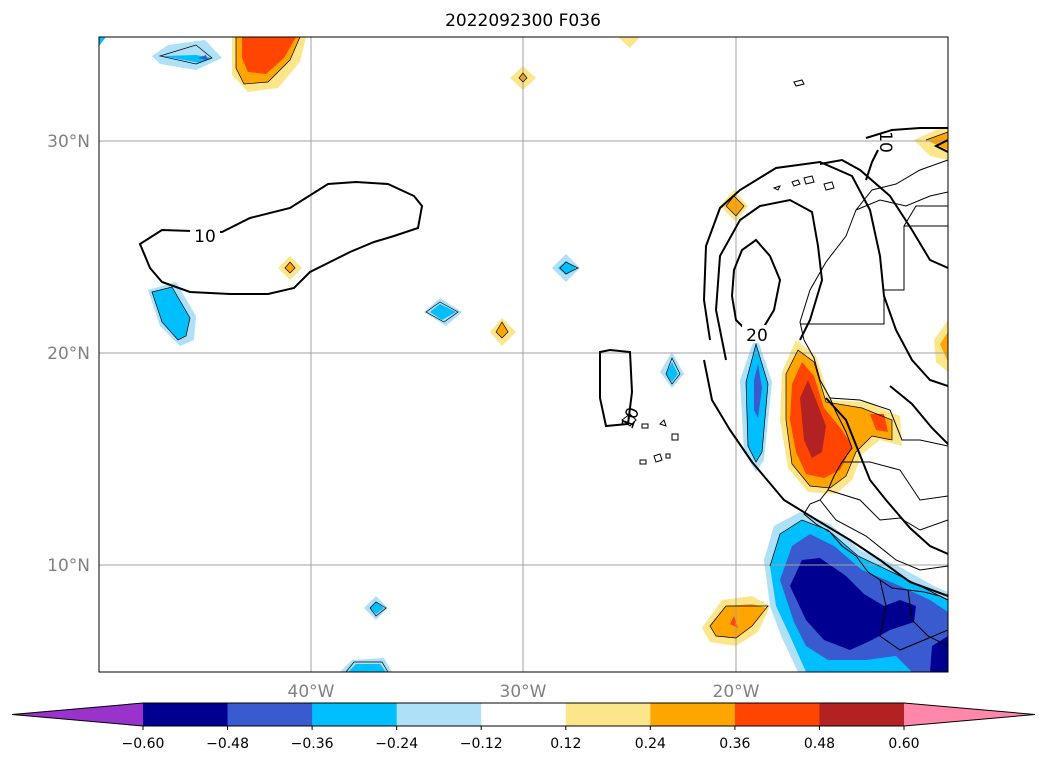 This screenshot has height=765, width=1047. What do you see at coordinates (68, 142) in the screenshot?
I see `lat-label: 30°N` at bounding box center [68, 142].